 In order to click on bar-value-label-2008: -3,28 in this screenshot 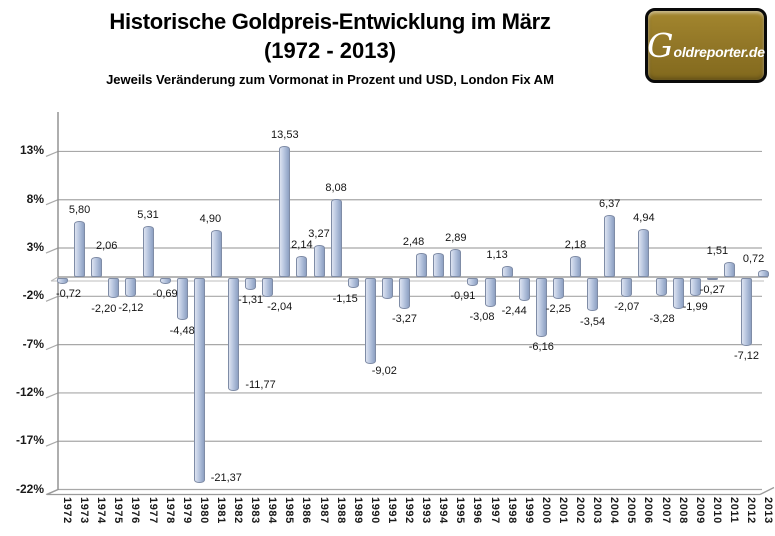, I will do `click(662, 319)`.